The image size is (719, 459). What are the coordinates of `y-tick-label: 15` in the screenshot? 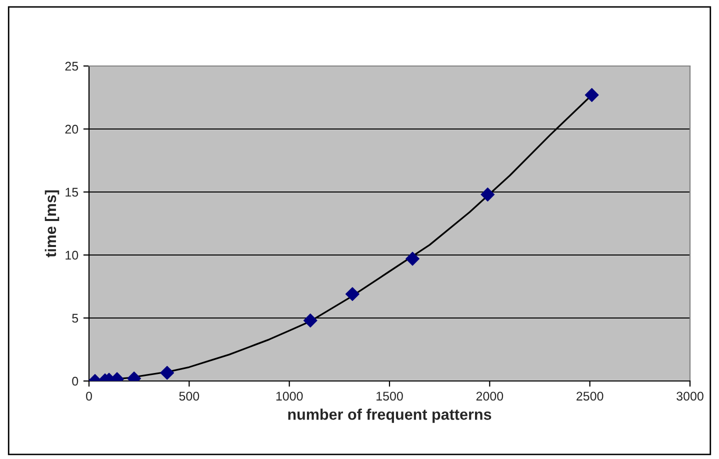 It's located at (72, 192).